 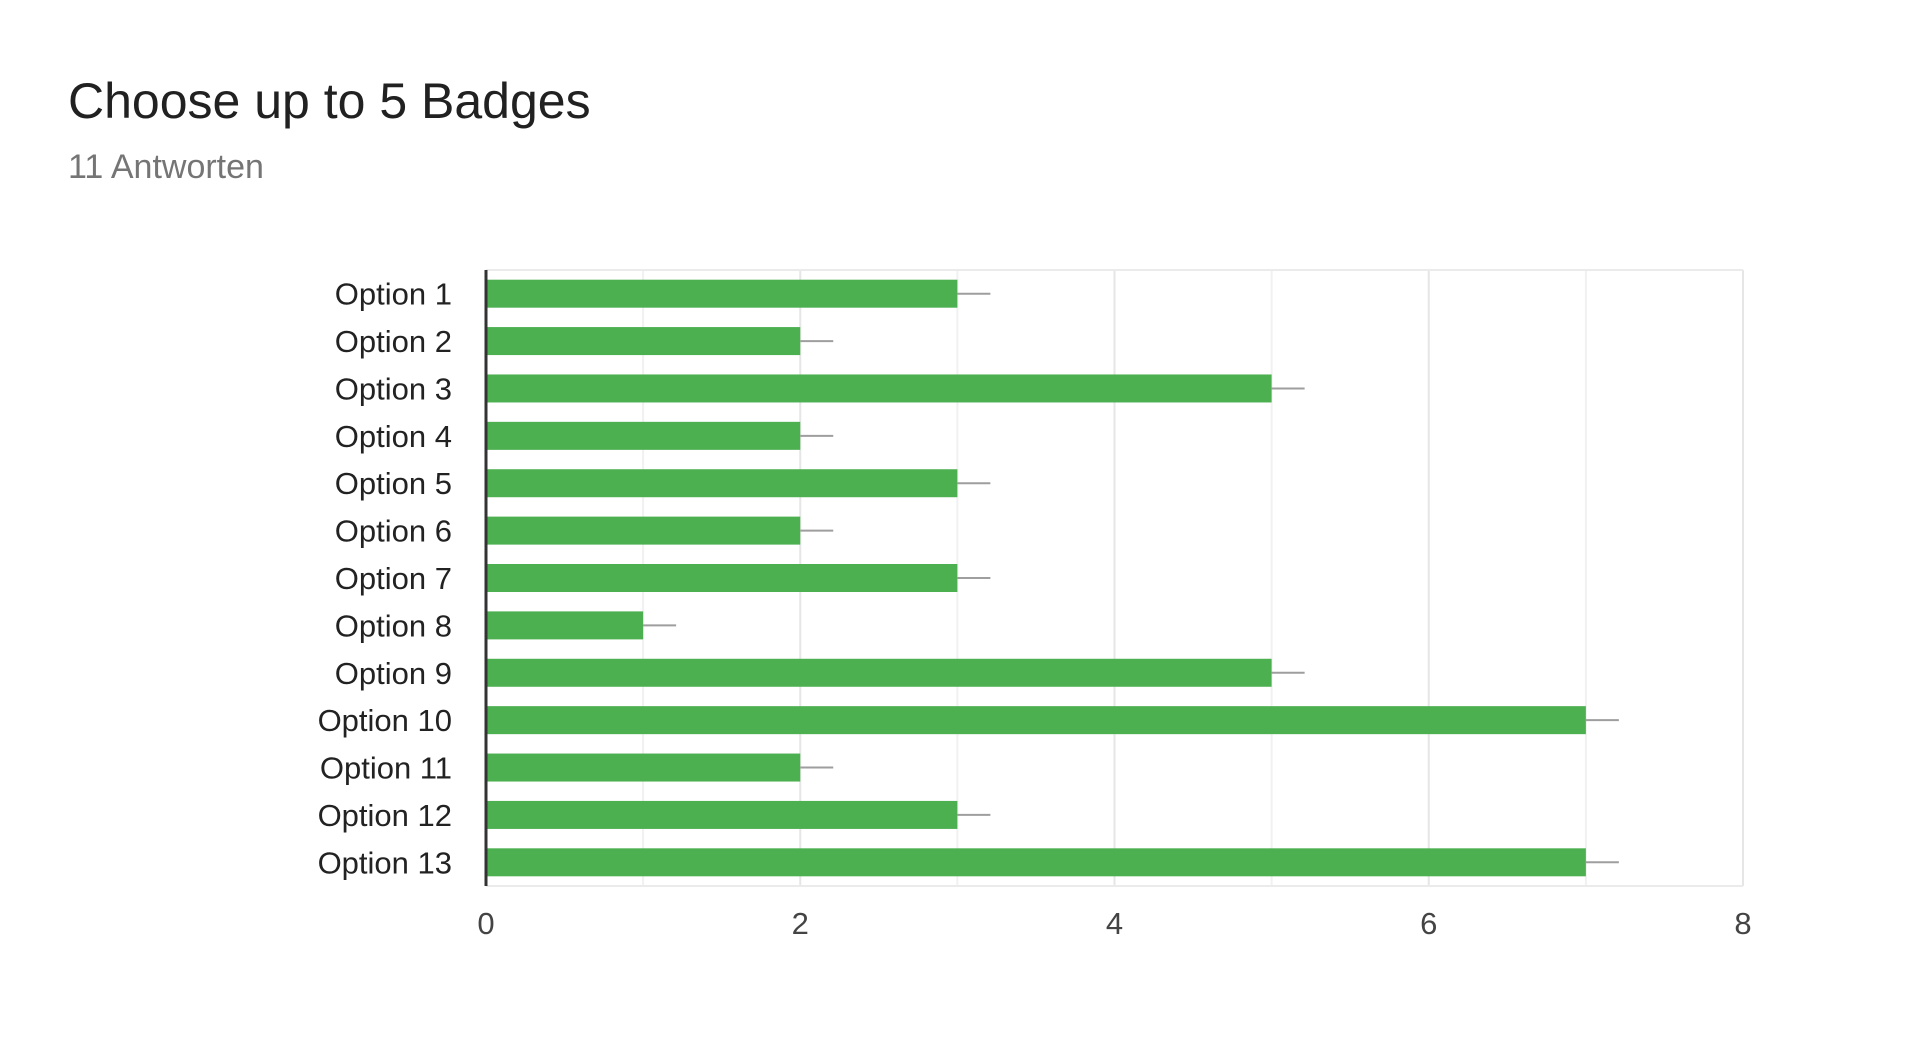 What do you see at coordinates (393, 625) in the screenshot?
I see `category-label: Option 8` at bounding box center [393, 625].